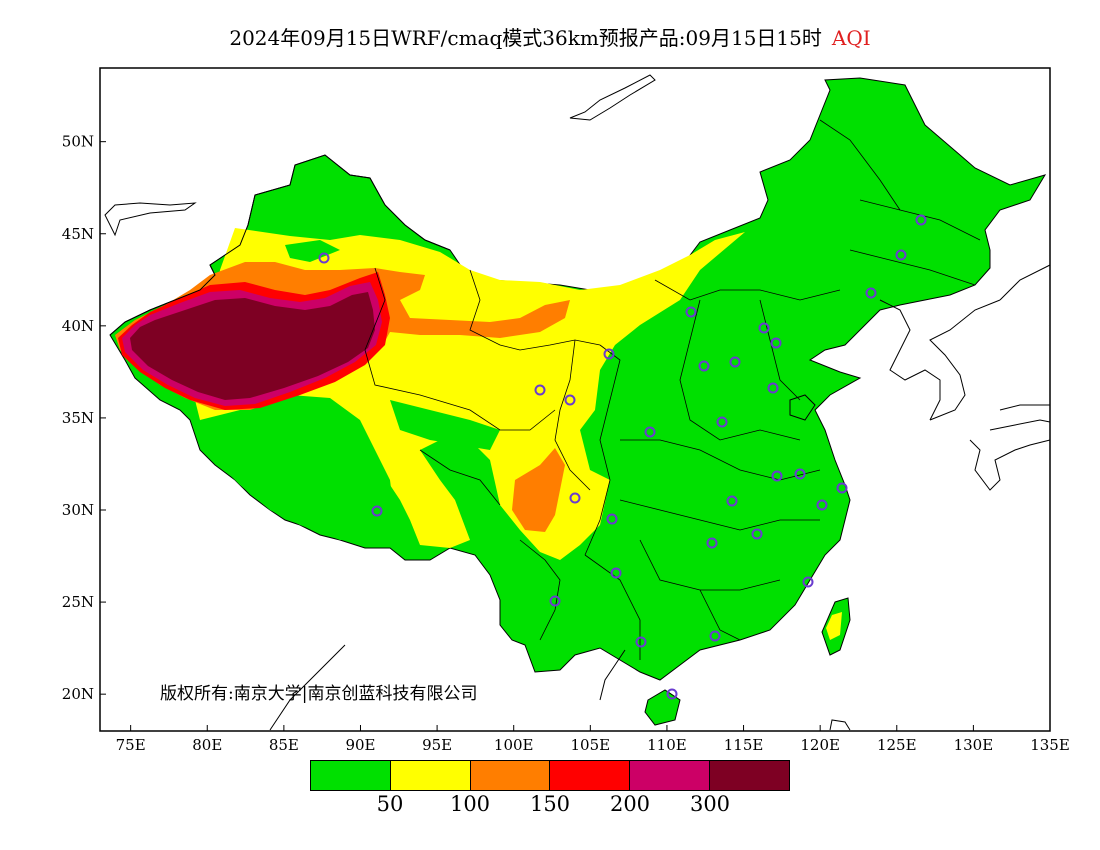  Describe the element at coordinates (710, 804) in the screenshot. I see `colorbar-label: 300` at that location.